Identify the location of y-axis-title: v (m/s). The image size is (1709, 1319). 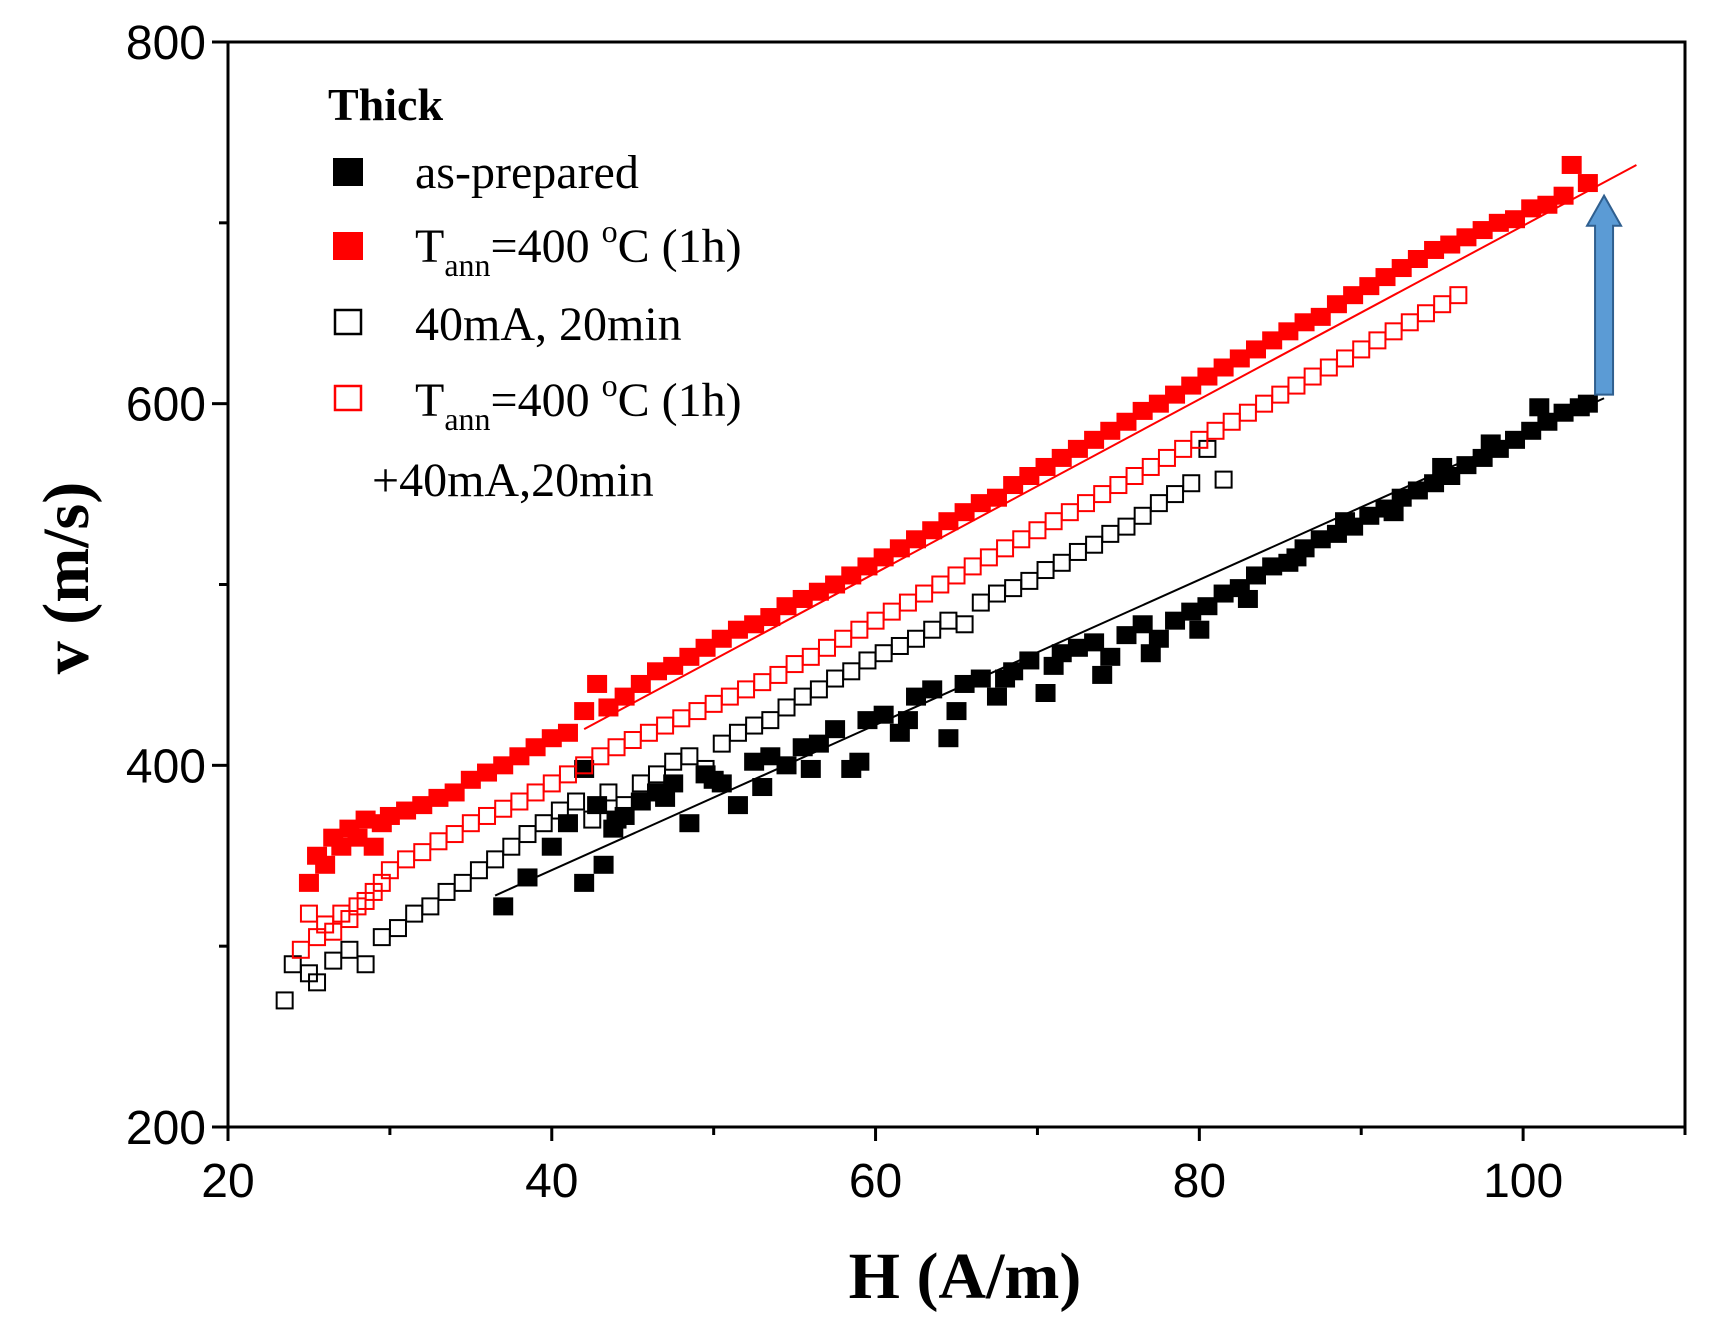
(66, 578).